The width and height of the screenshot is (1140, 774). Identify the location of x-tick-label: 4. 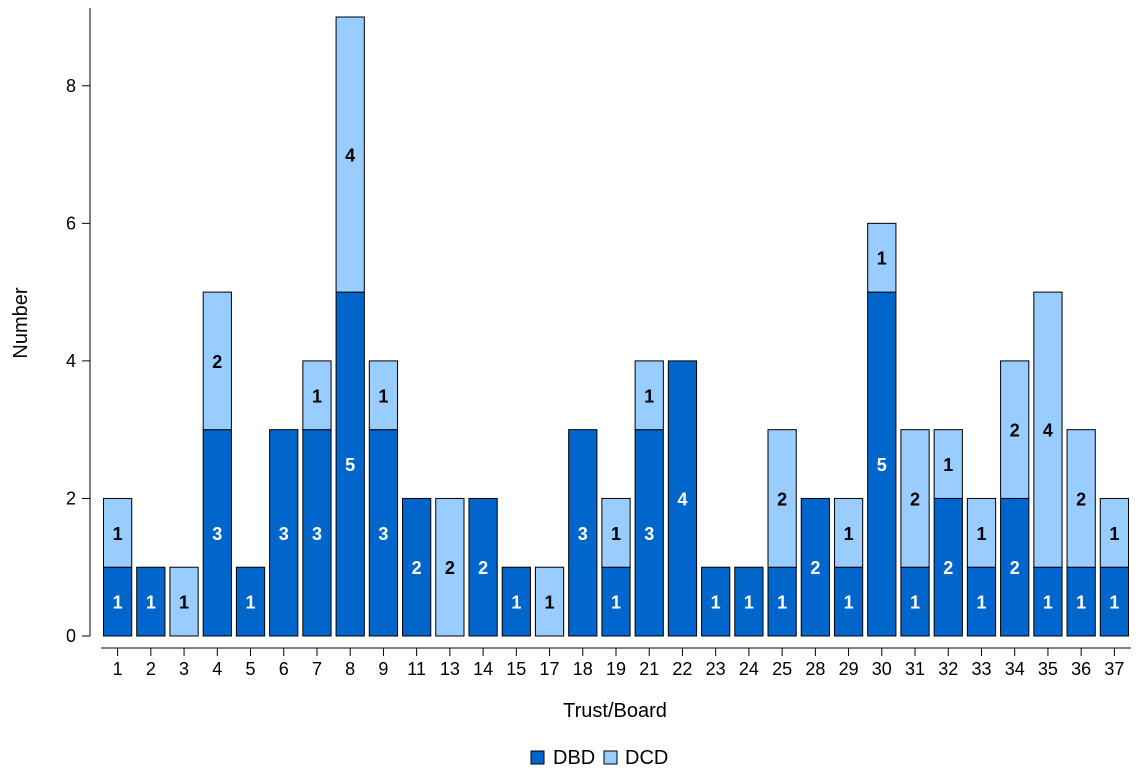
(217, 669).